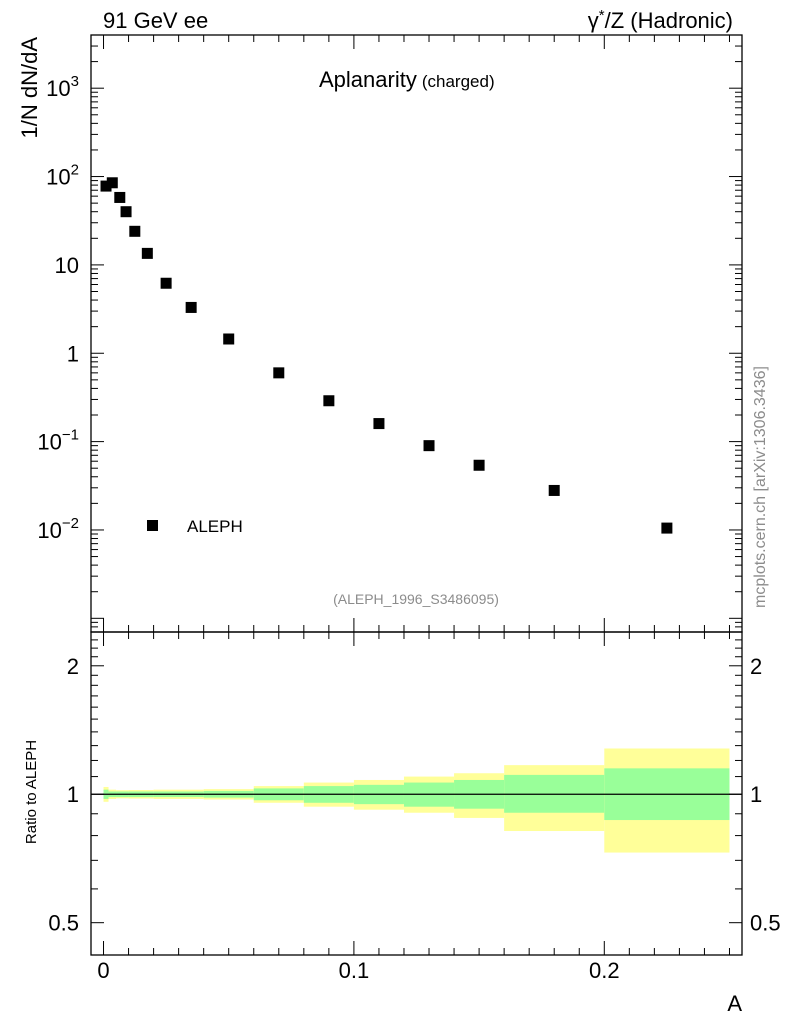 The width and height of the screenshot is (786, 1024). I want to click on ratio-y-tick-label: 1, so click(73, 794).